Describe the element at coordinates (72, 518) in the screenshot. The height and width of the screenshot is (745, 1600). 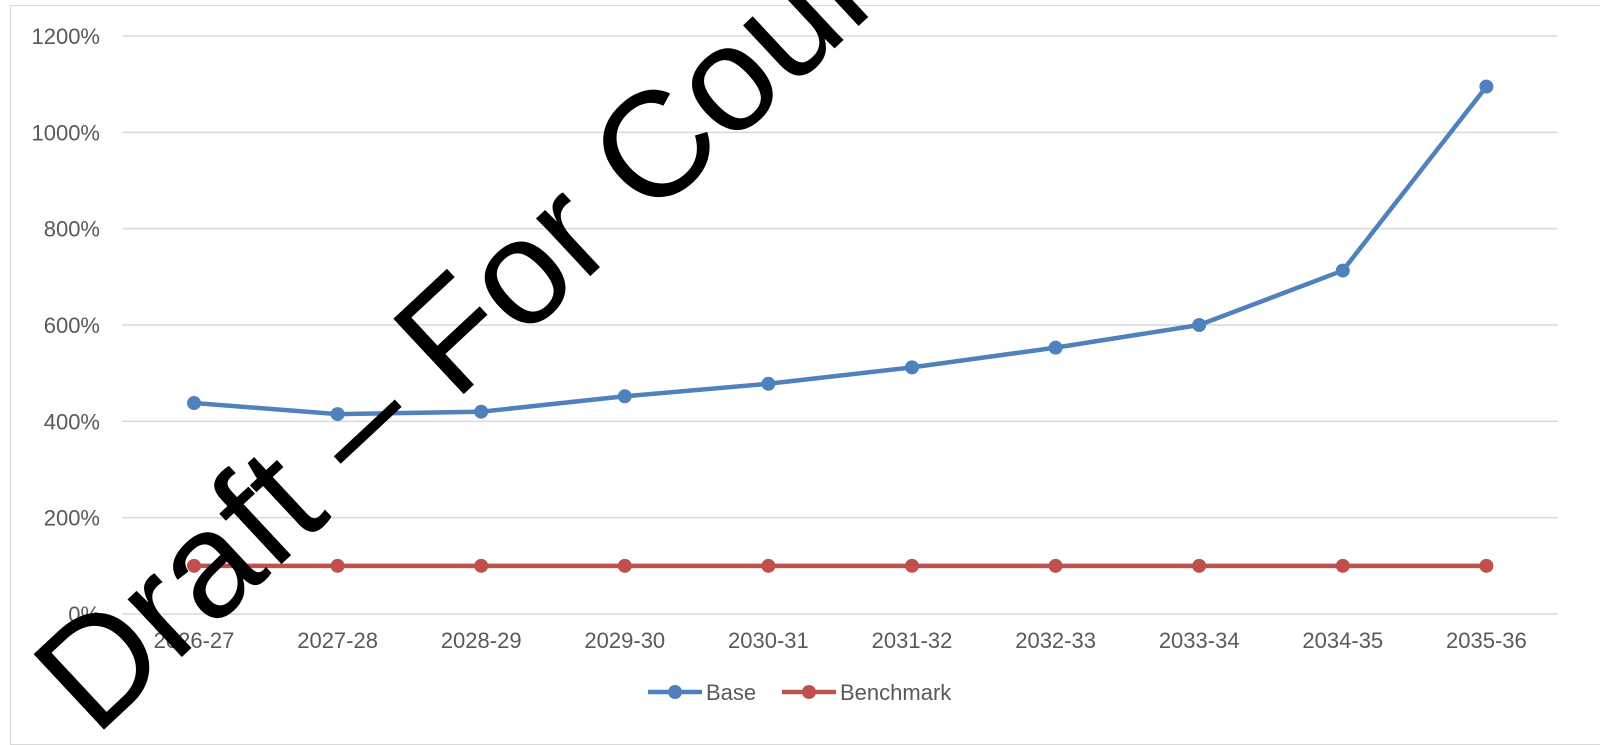
I see `y-tick-label: 200%` at that location.